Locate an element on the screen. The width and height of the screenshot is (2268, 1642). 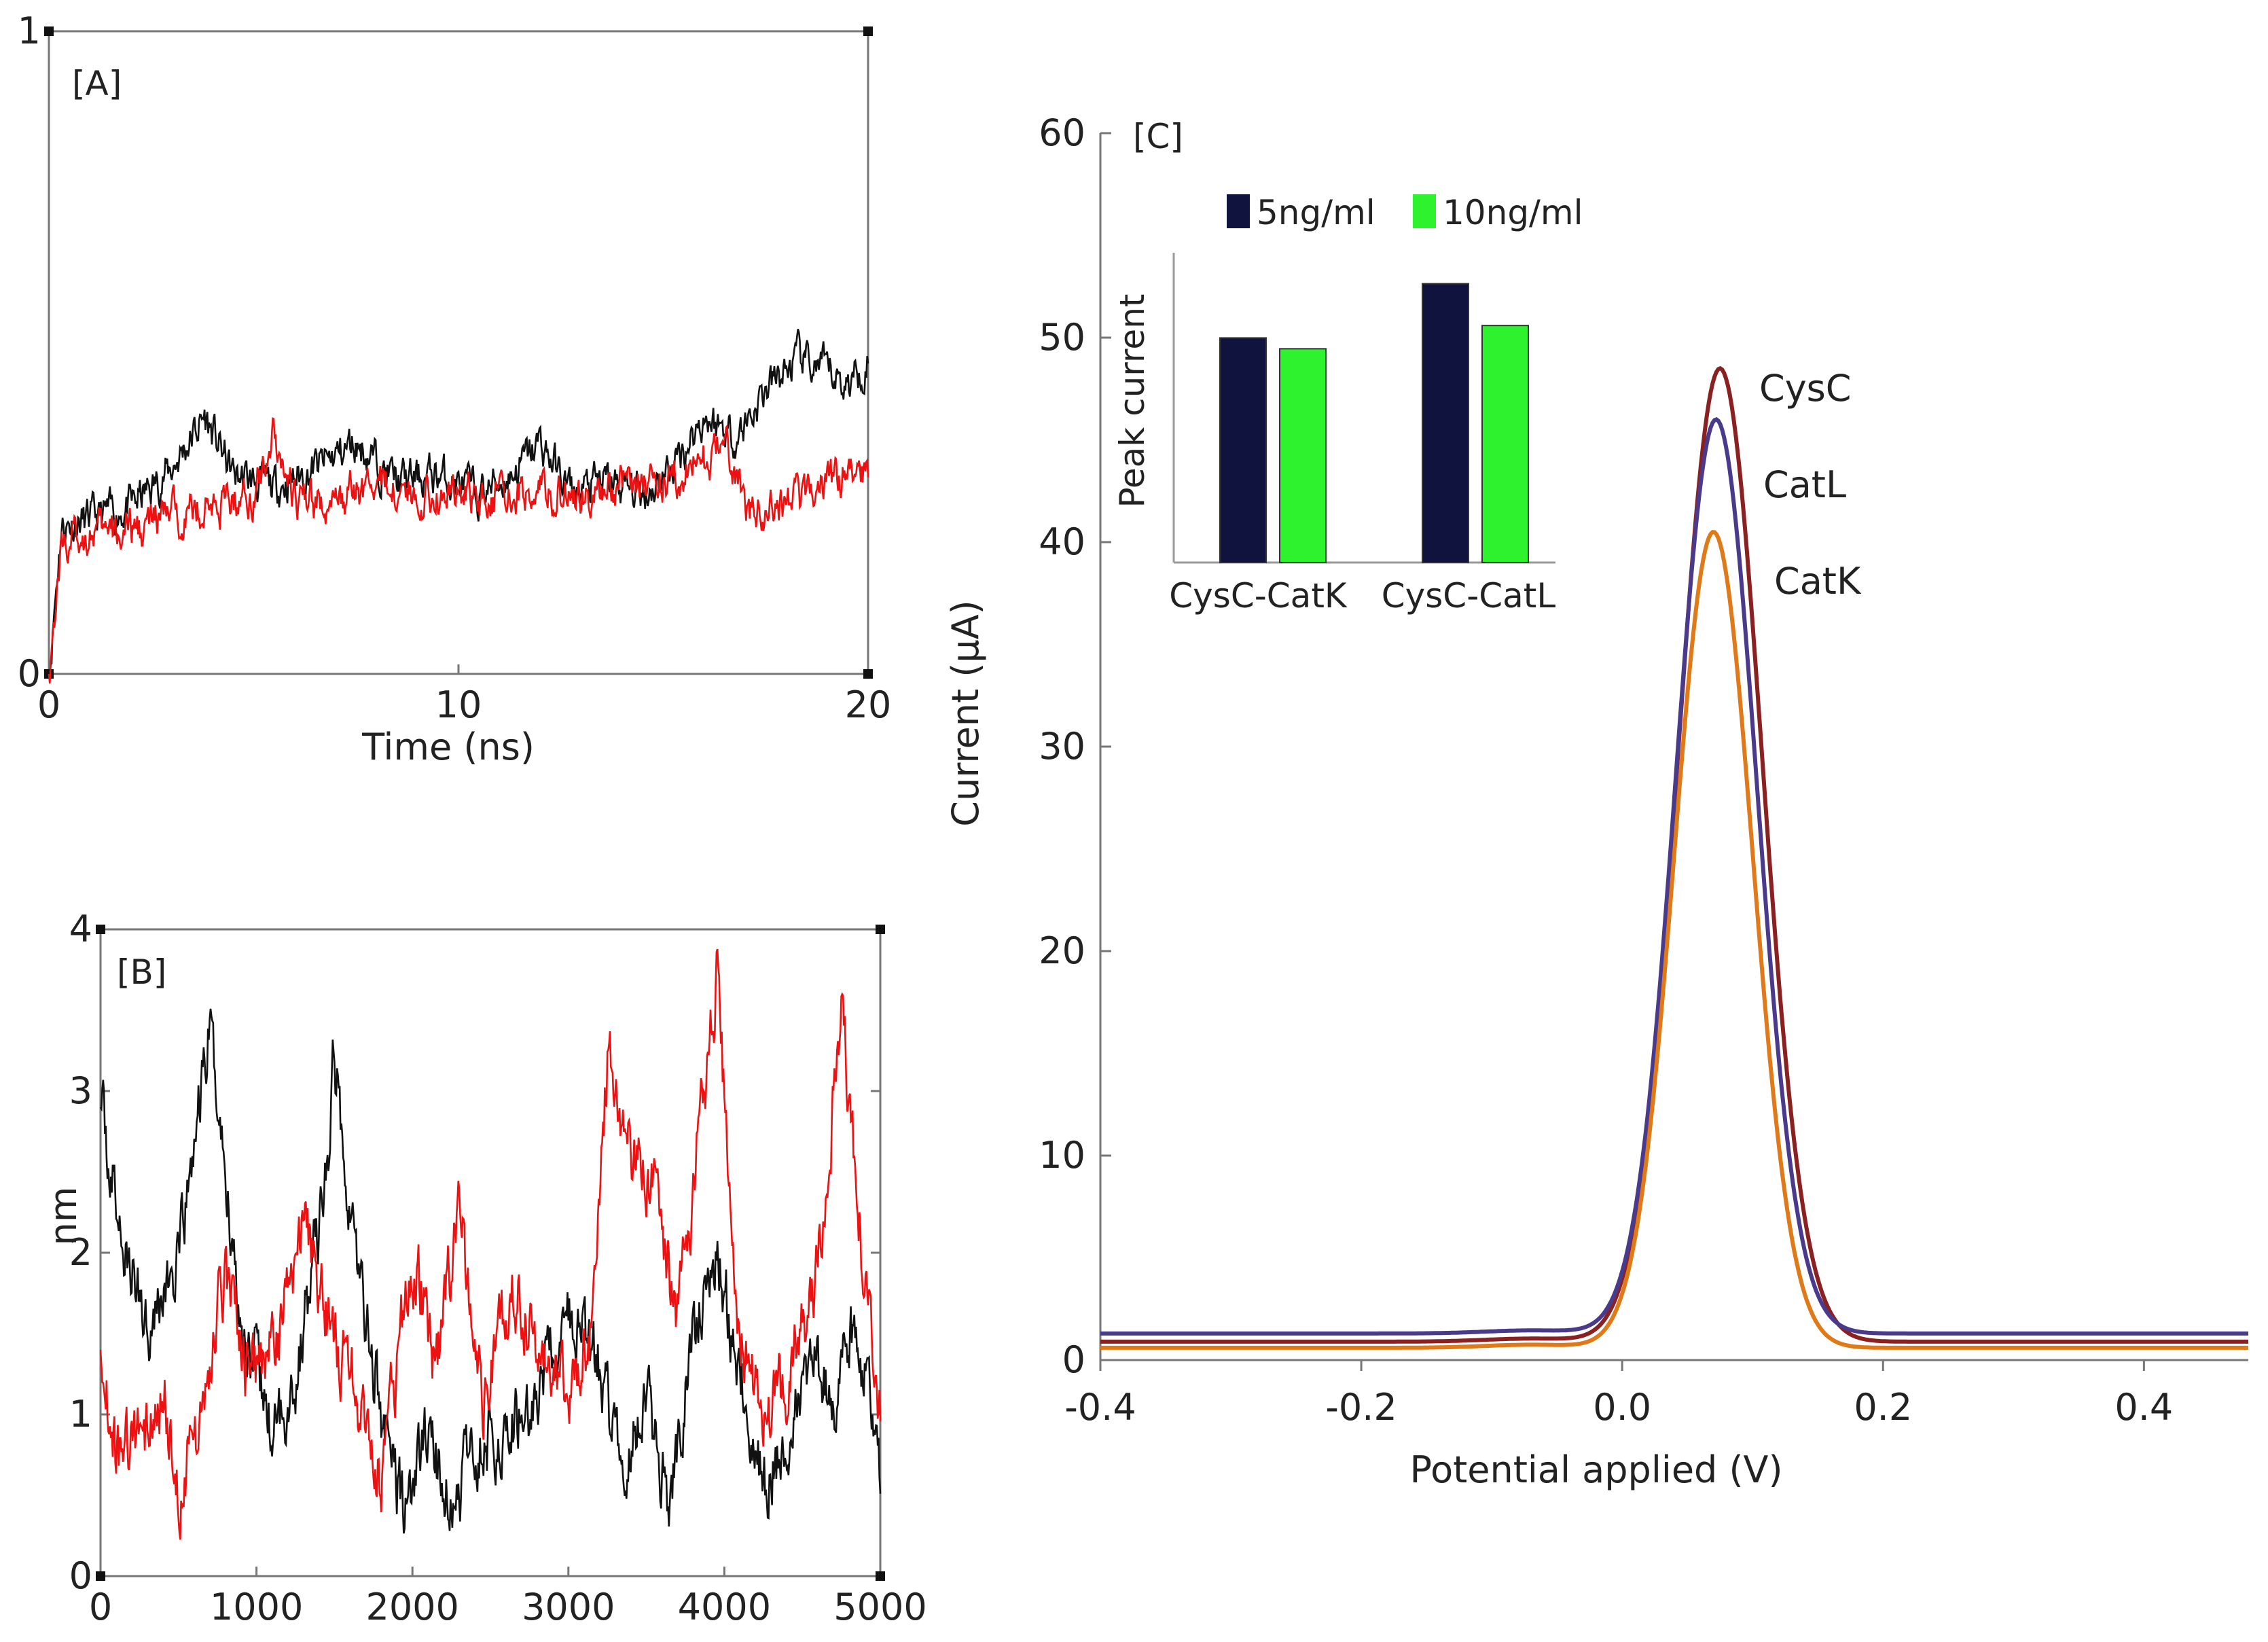
panel-a-label: [A] is located at coordinates (97, 84).